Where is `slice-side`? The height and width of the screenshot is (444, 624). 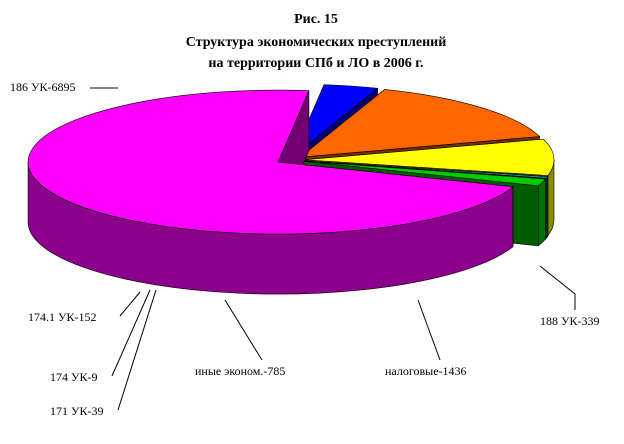 slice-side is located at coordinates (541, 212).